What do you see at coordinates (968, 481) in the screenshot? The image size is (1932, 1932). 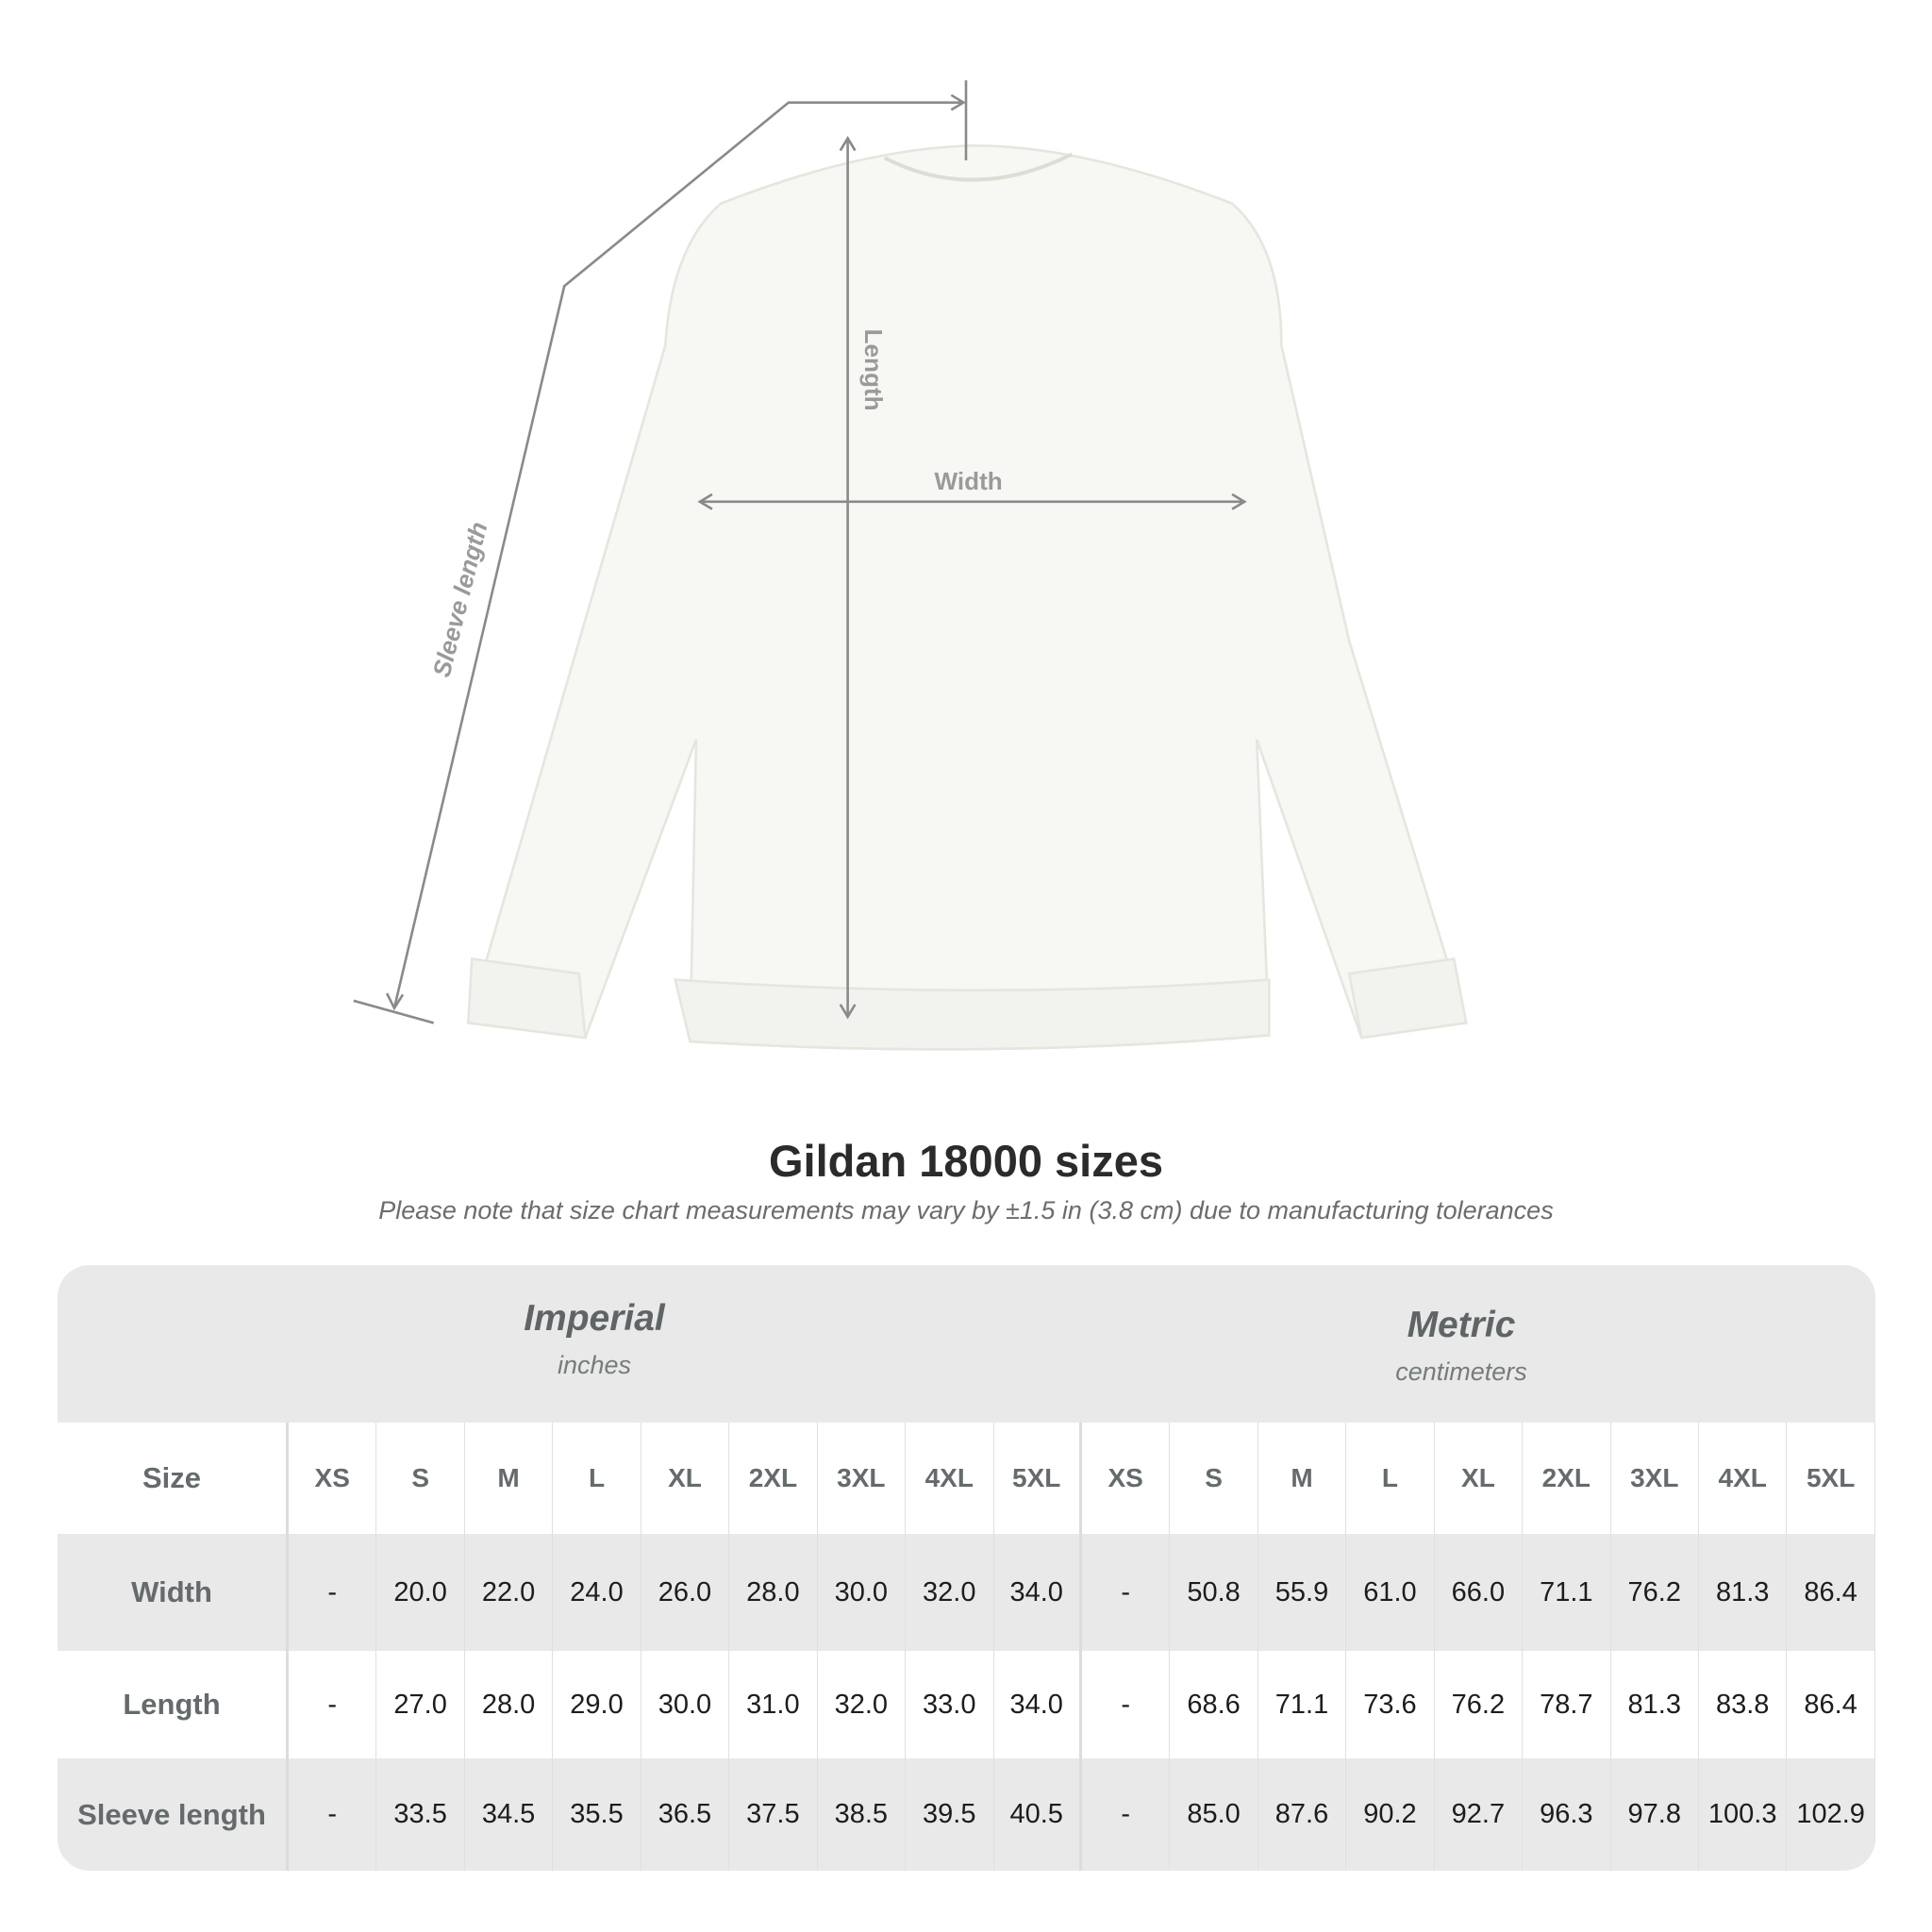 I see `width-label: Width` at bounding box center [968, 481].